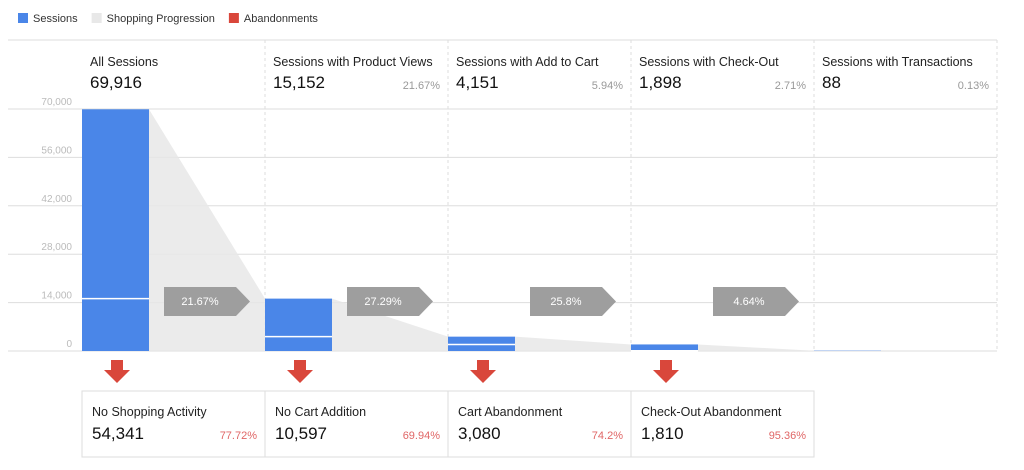  What do you see at coordinates (116, 82) in the screenshot?
I see `stage-value: 69,916` at bounding box center [116, 82].